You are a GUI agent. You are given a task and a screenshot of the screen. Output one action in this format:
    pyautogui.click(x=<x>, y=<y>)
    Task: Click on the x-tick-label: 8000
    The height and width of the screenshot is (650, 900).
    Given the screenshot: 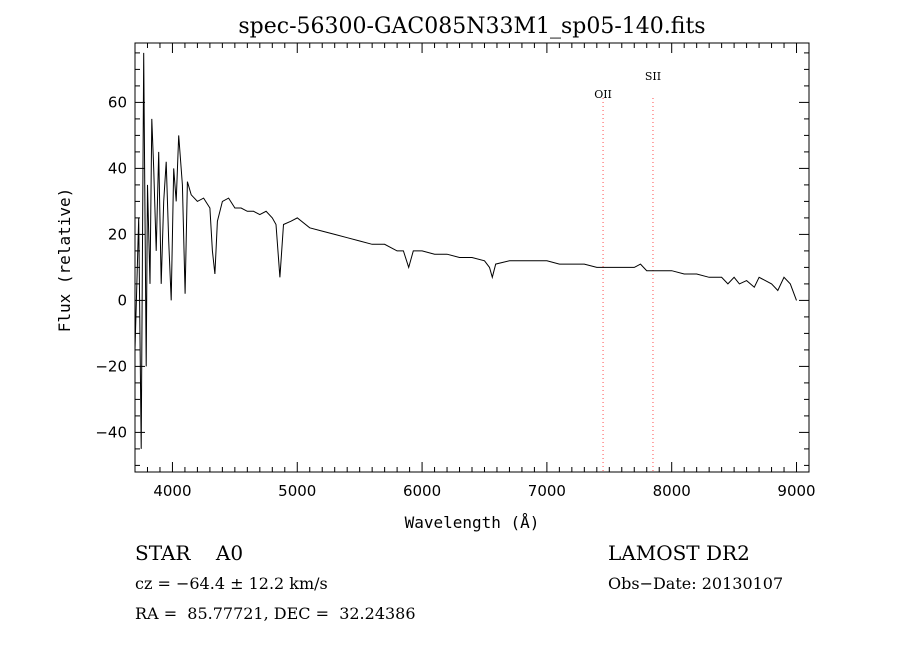 What is the action you would take?
    pyautogui.click(x=672, y=491)
    